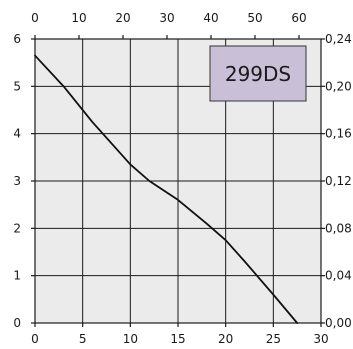 This screenshot has width=353, height=349. Describe the element at coordinates (17, 323) in the screenshot. I see `y-left-tick-label: 0` at that location.